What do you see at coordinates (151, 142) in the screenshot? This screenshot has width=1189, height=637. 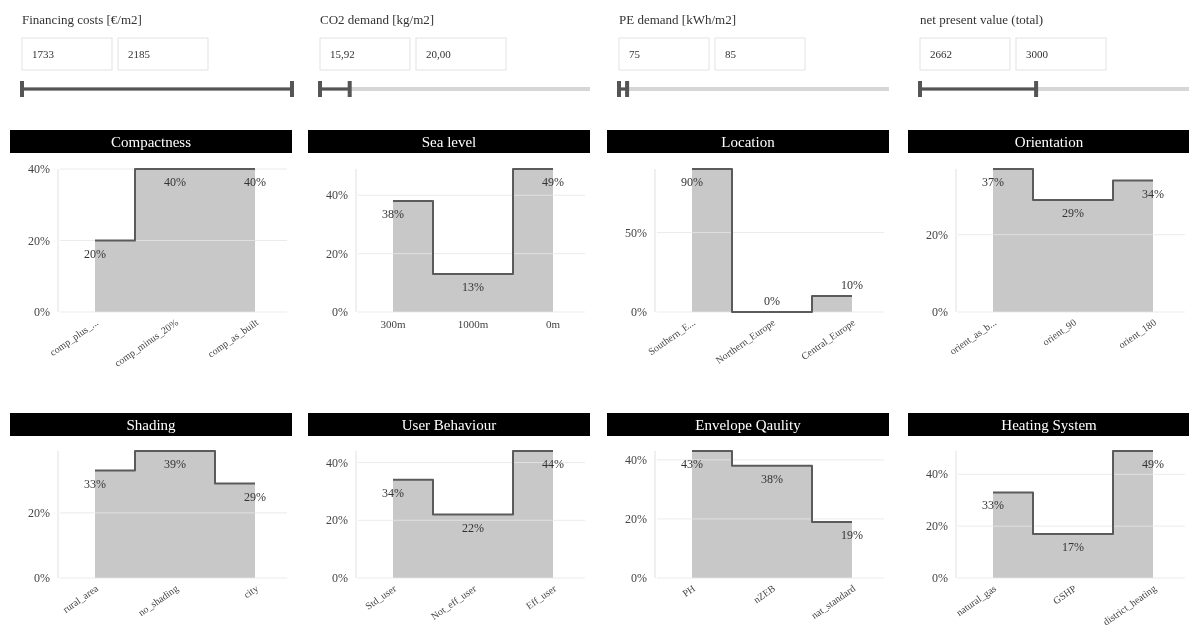 I see `chart-title: Compactness` at bounding box center [151, 142].